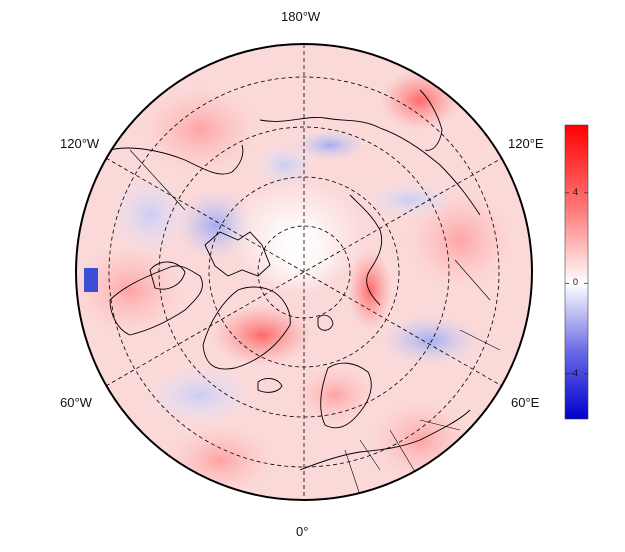  I want to click on scandinavia-coast, so click(346, 395).